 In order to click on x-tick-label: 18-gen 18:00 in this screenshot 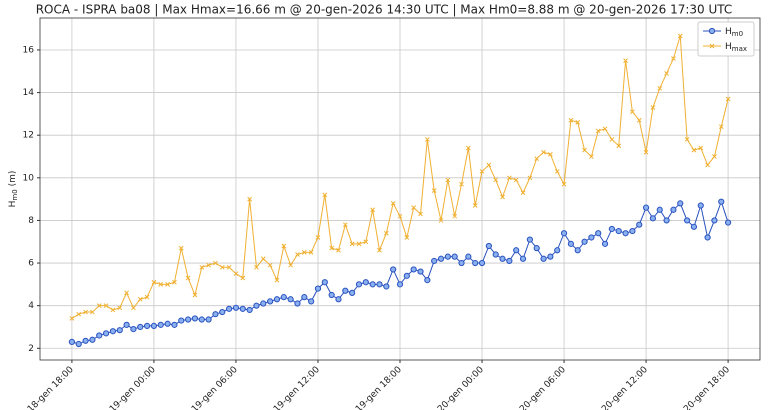, I will do `click(51, 387)`.